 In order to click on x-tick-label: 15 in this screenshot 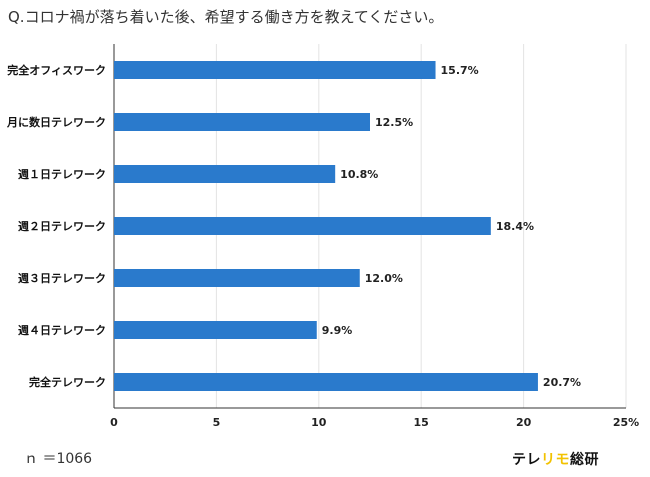, I will do `click(421, 422)`.